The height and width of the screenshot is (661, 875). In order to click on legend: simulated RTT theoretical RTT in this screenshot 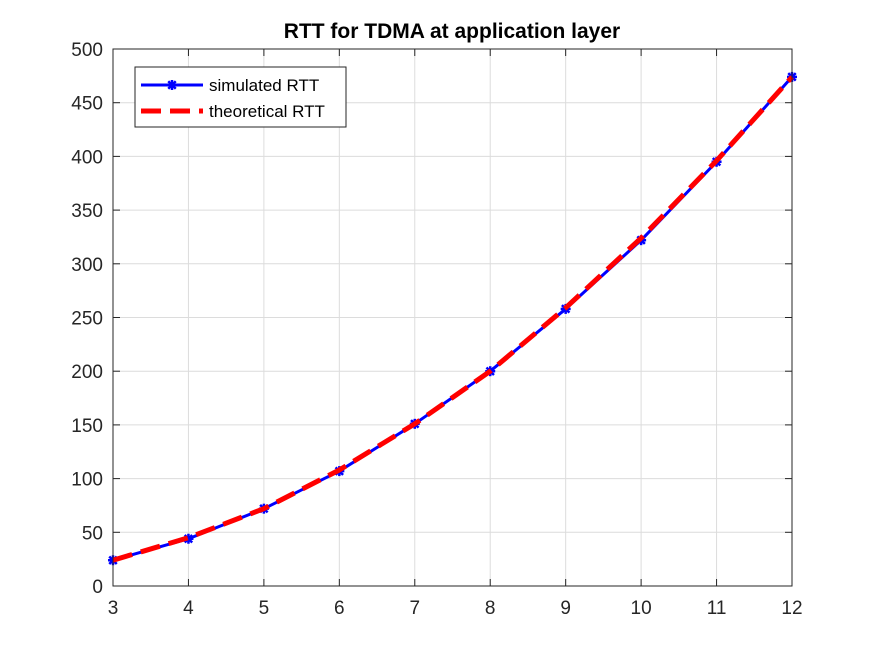, I will do `click(240, 97)`.